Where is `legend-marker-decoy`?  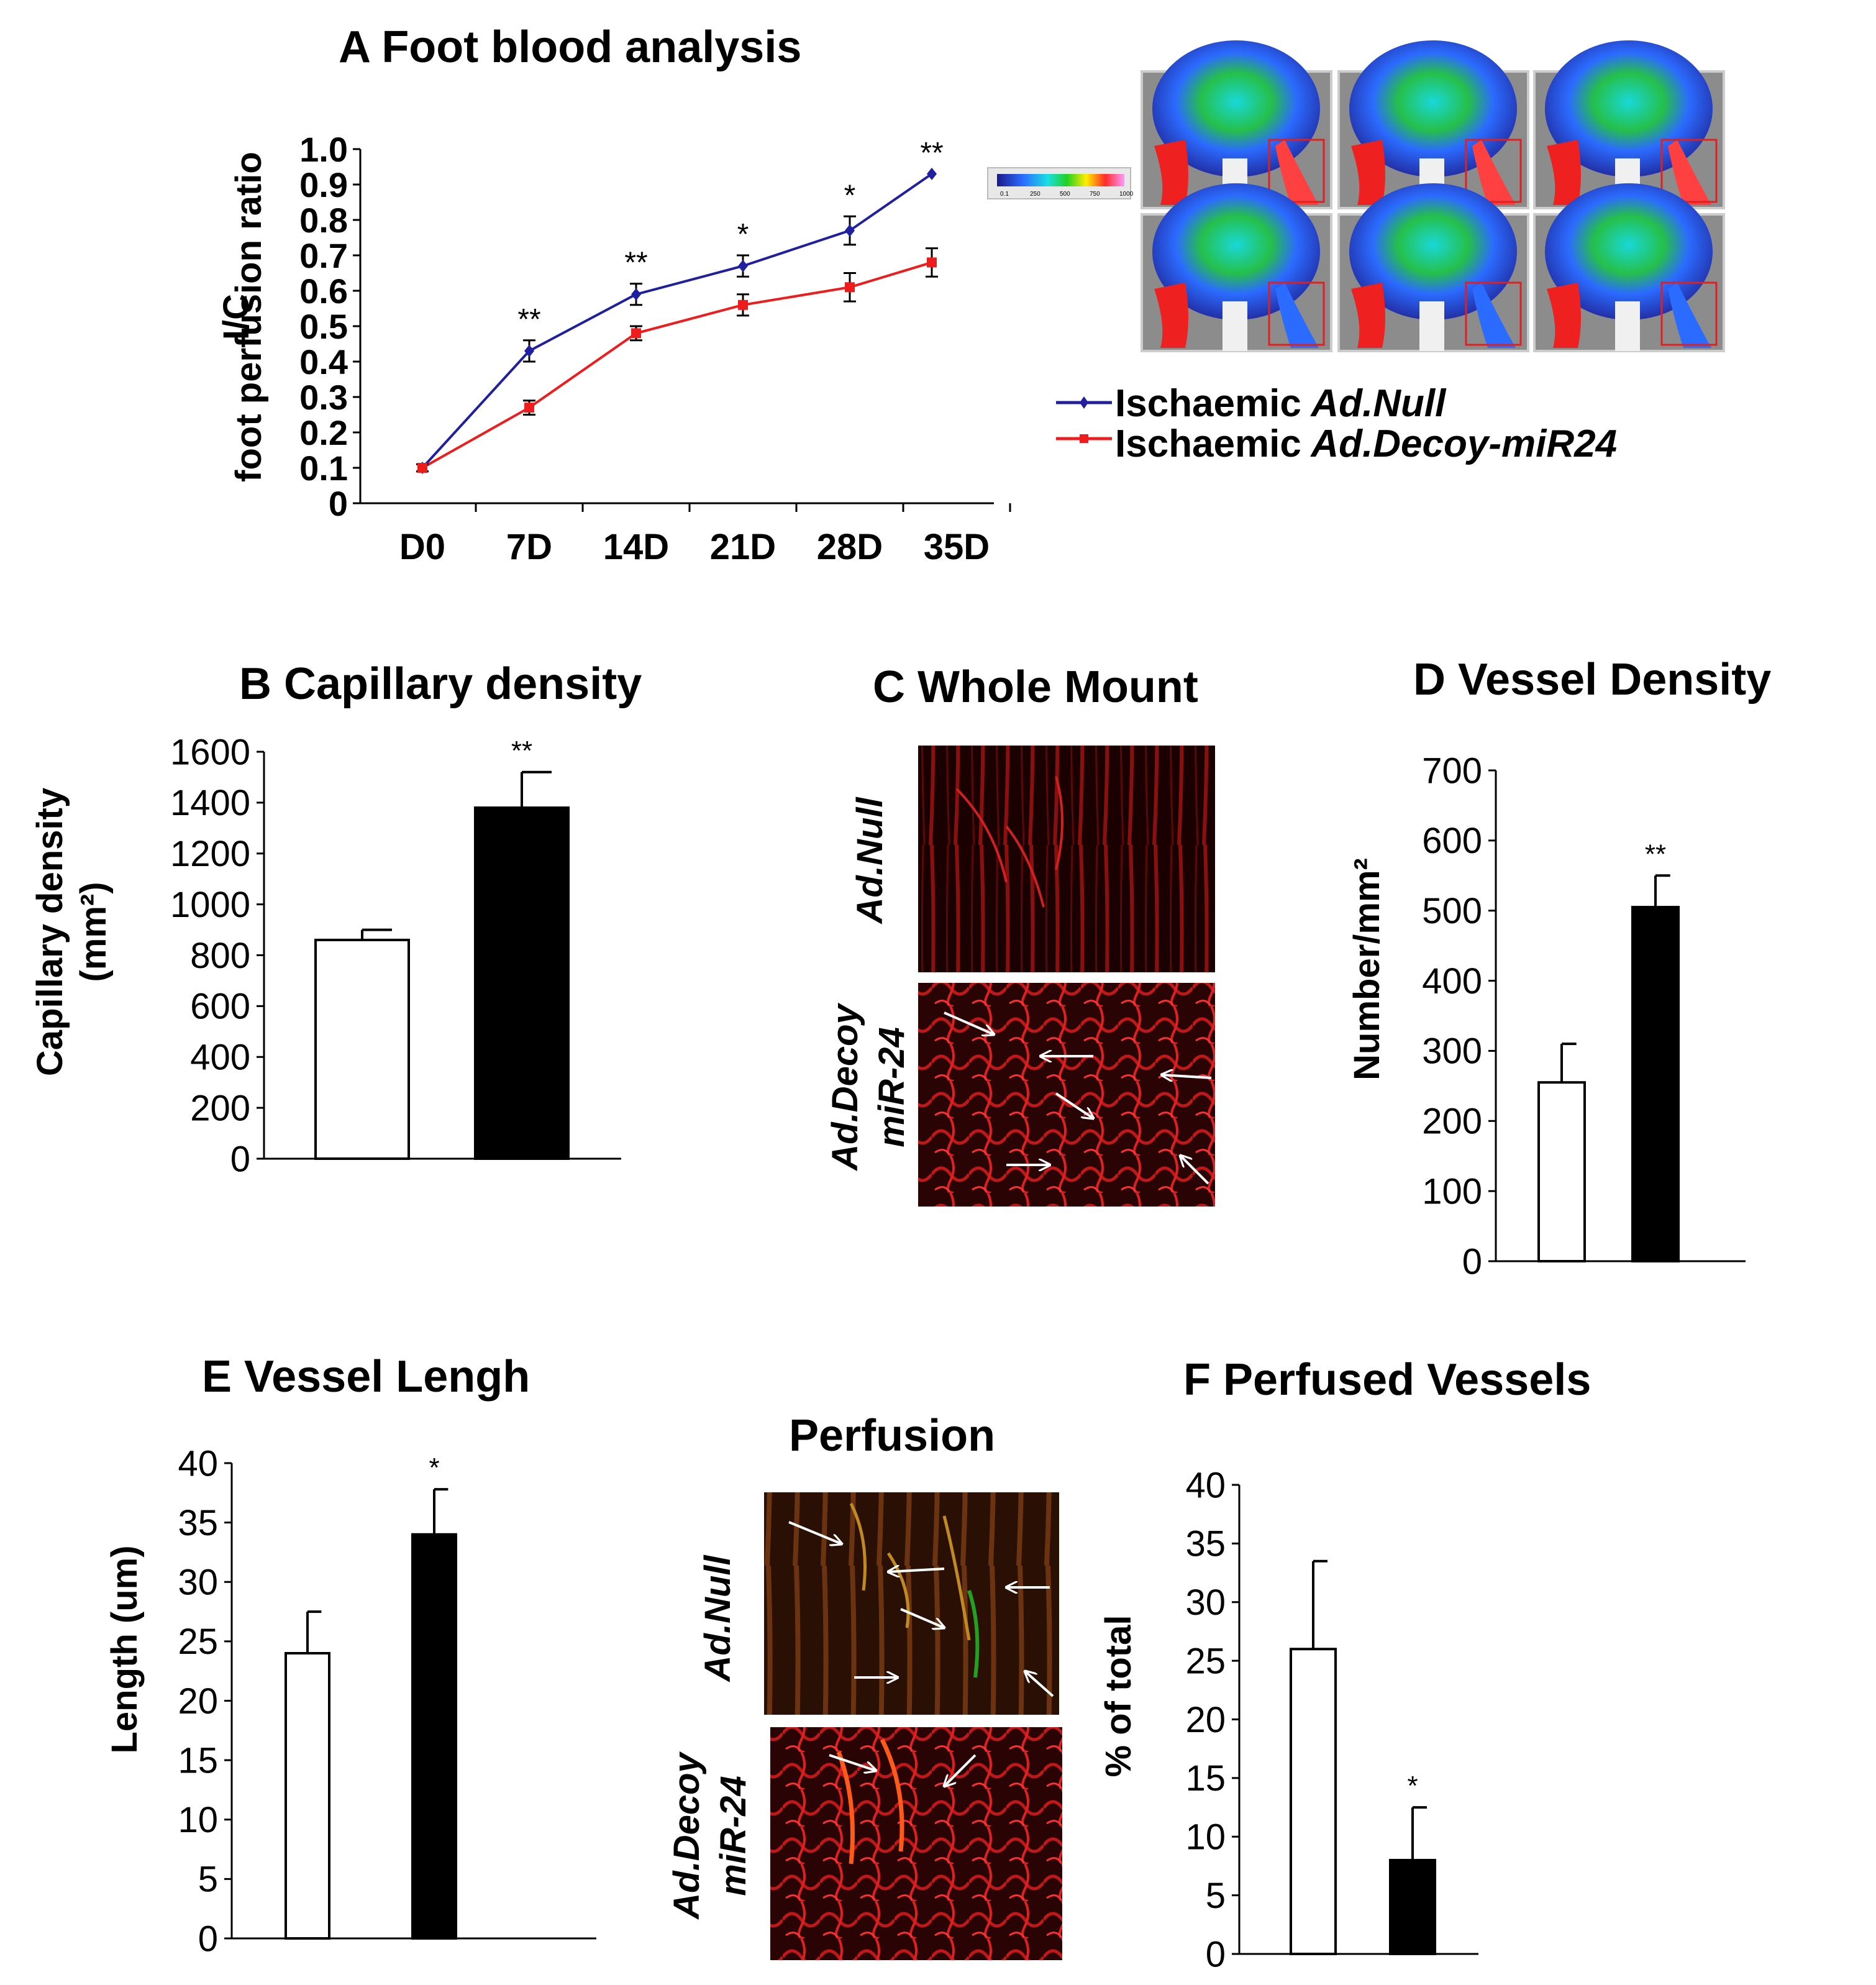
legend-marker-decoy is located at coordinates (1084, 438).